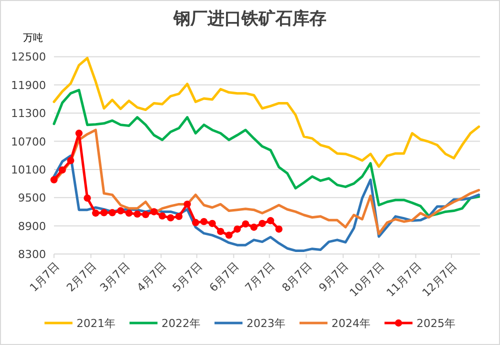  Describe the element at coordinates (187, 277) in the screenshot. I see `x-tick-label: 5月7日` at that location.